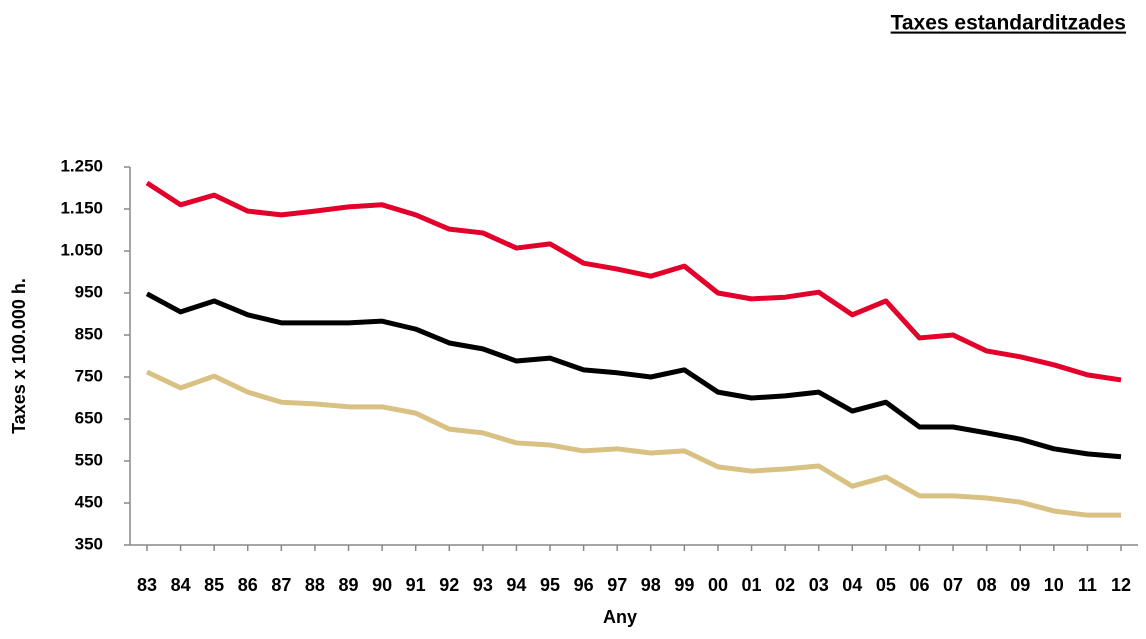 This screenshot has width=1146, height=639. Describe the element at coordinates (620, 617) in the screenshot. I see `x-axis-label: Any` at that location.